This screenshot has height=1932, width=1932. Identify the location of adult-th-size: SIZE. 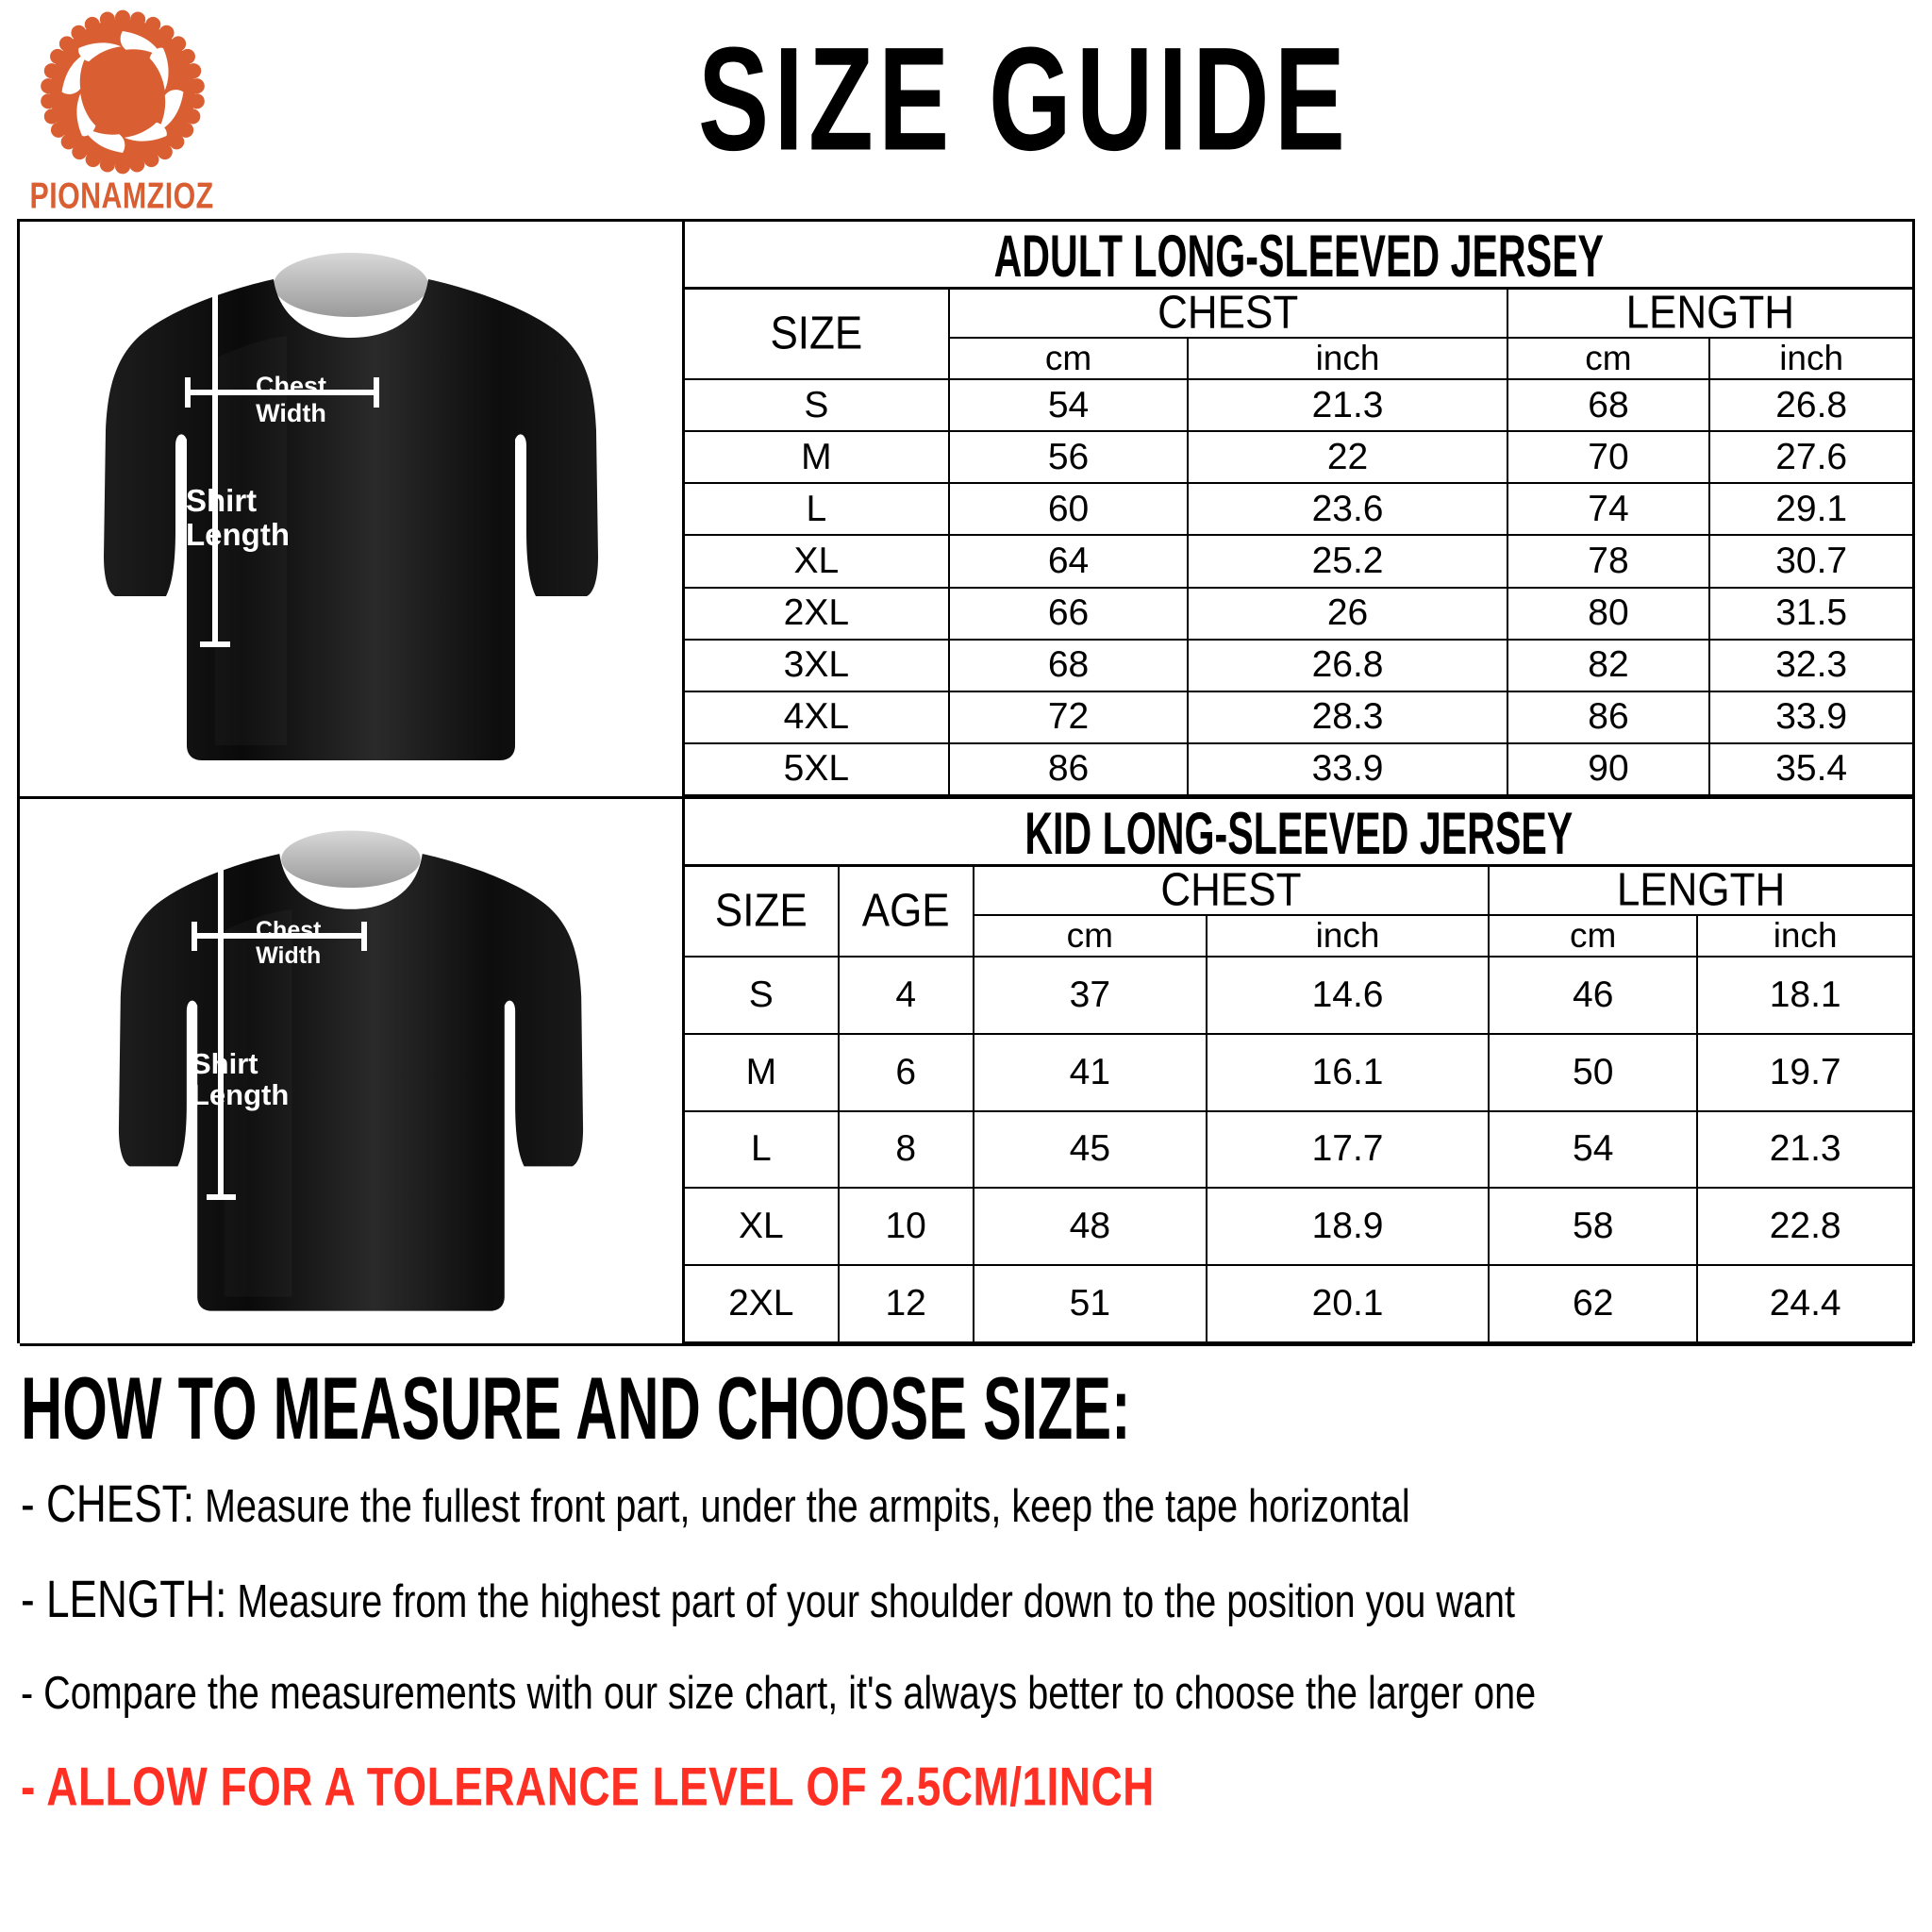
(817, 335).